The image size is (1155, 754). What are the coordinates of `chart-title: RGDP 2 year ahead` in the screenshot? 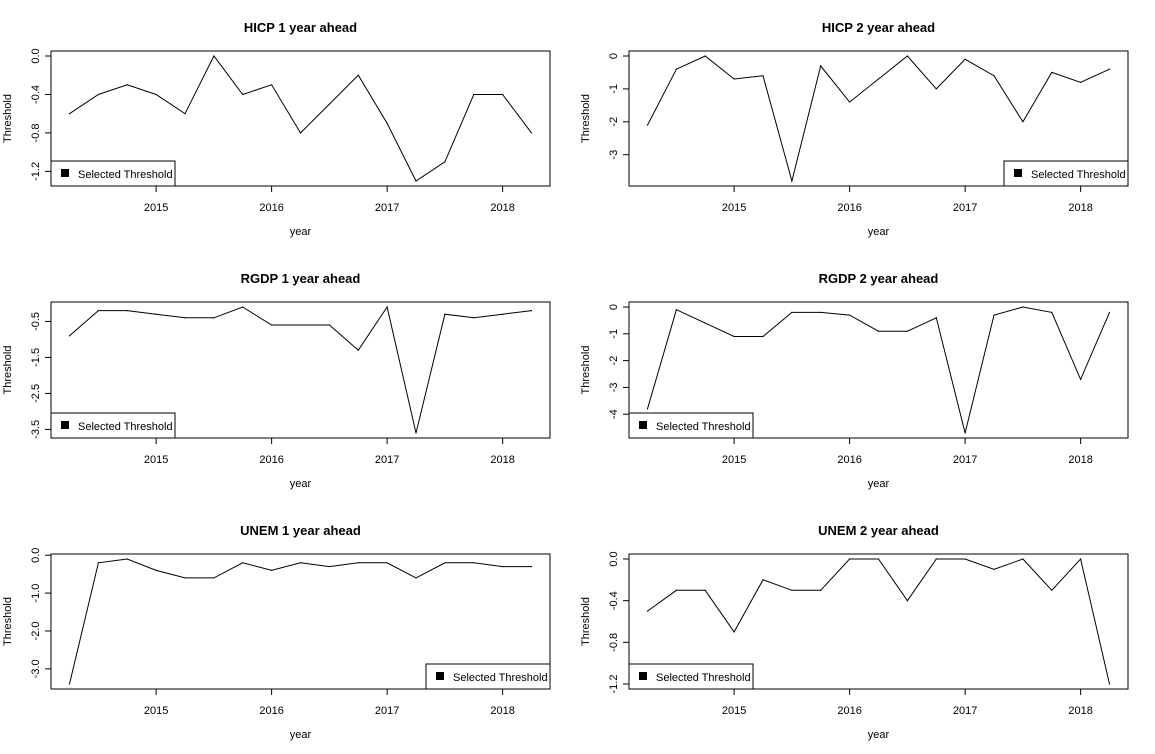 It's located at (879, 278).